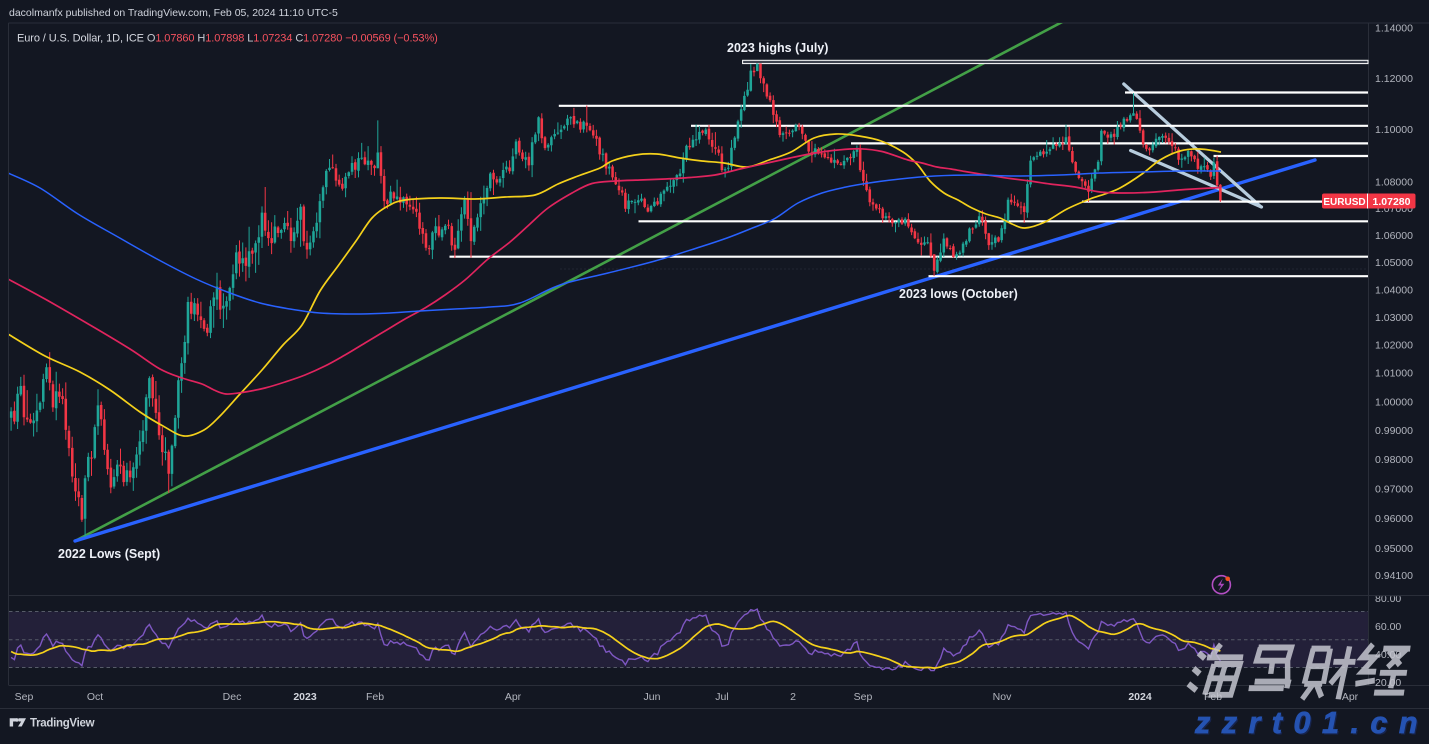 Image resolution: width=1429 pixels, height=744 pixels. I want to click on svg-text: 1.03000, so click(1394, 318).